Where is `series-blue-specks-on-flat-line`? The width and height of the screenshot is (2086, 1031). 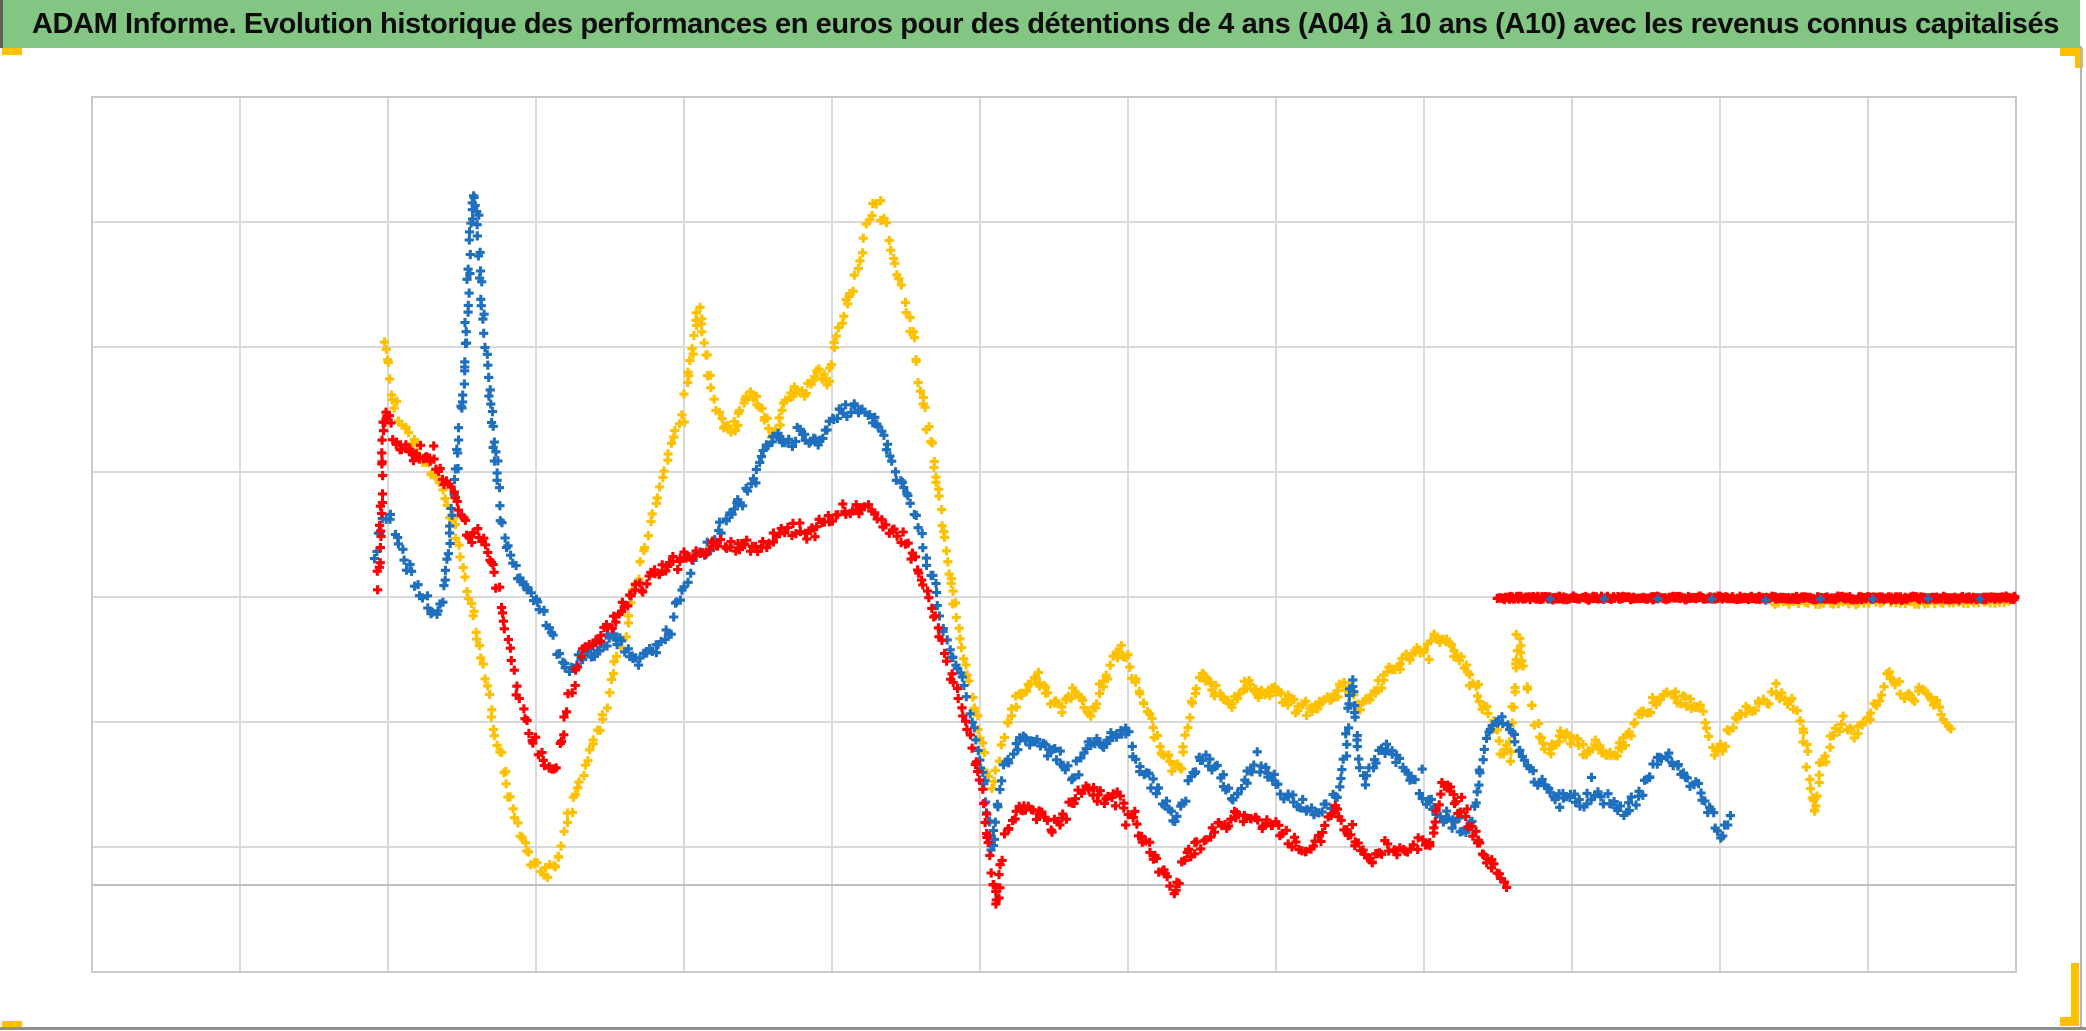 series-blue-specks-on-flat-line is located at coordinates (1765, 599).